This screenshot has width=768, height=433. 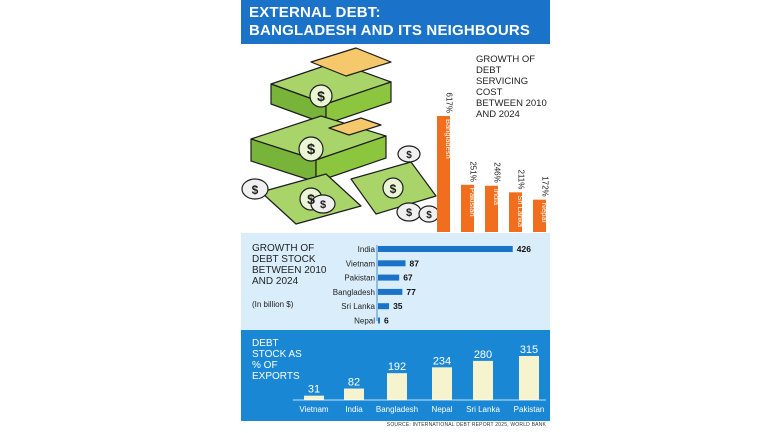 What do you see at coordinates (390, 30) in the screenshot?
I see `title-line-2: BANGLADESH AND ITS NEIGHBOURS` at bounding box center [390, 30].